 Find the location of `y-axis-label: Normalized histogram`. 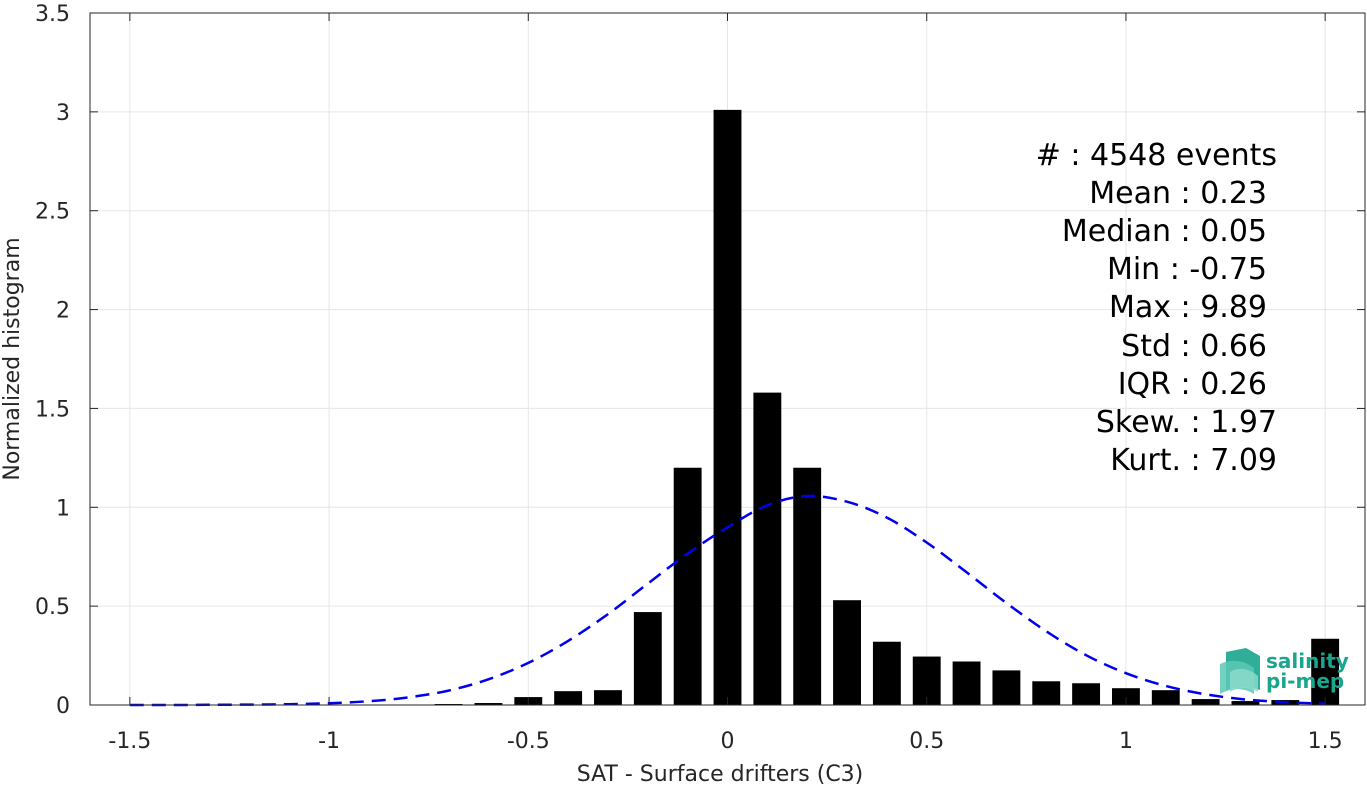

y-axis-label: Normalized histogram is located at coordinates (12, 358).